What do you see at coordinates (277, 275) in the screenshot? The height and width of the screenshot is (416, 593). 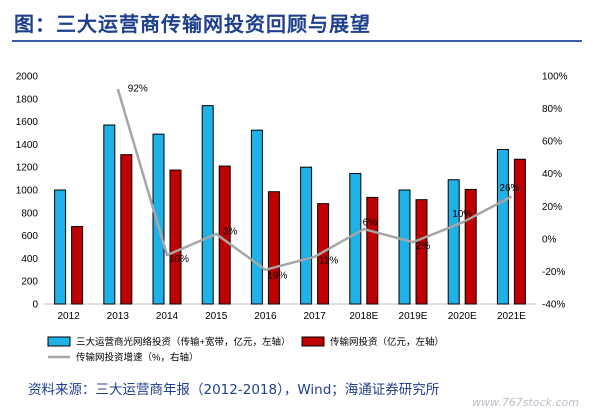 I see `growth-data-label: 19%` at bounding box center [277, 275].